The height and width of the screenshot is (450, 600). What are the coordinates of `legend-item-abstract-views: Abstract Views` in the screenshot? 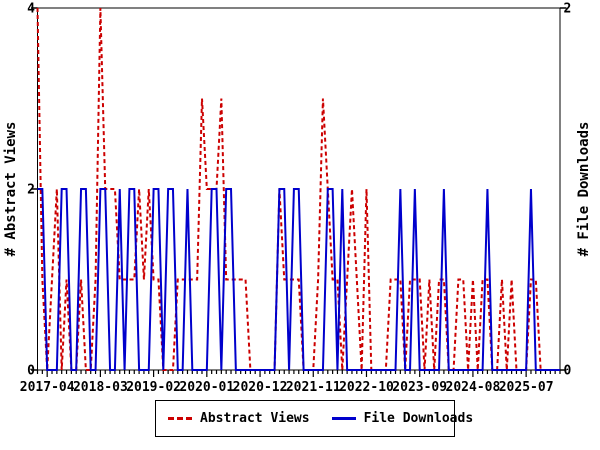 It's located at (239, 418).